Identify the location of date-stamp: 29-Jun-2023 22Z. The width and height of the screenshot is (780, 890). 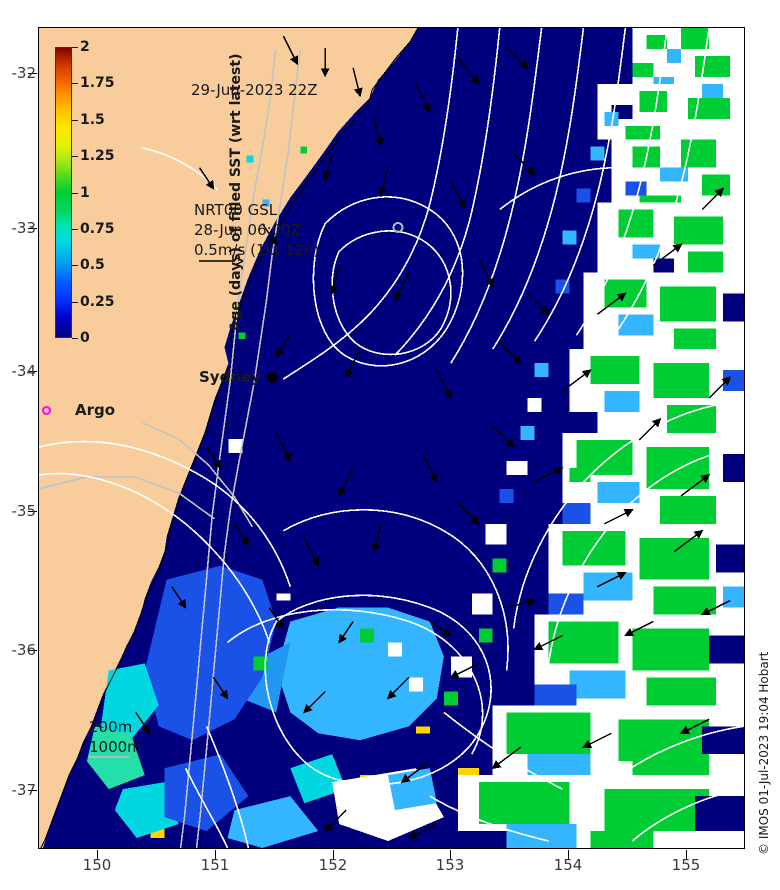
(254, 90).